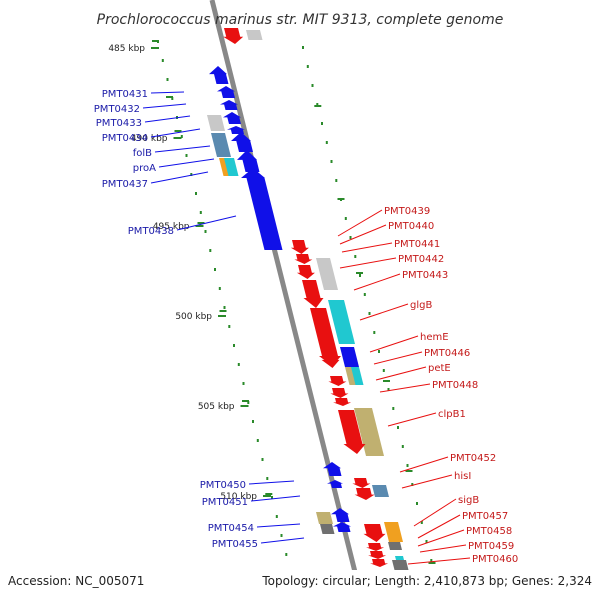 Image resolution: width=600 pixels, height=600 pixels. Describe the element at coordinates (447, 353) in the screenshot. I see `gene-label-PMT0446: PMT0446` at that location.